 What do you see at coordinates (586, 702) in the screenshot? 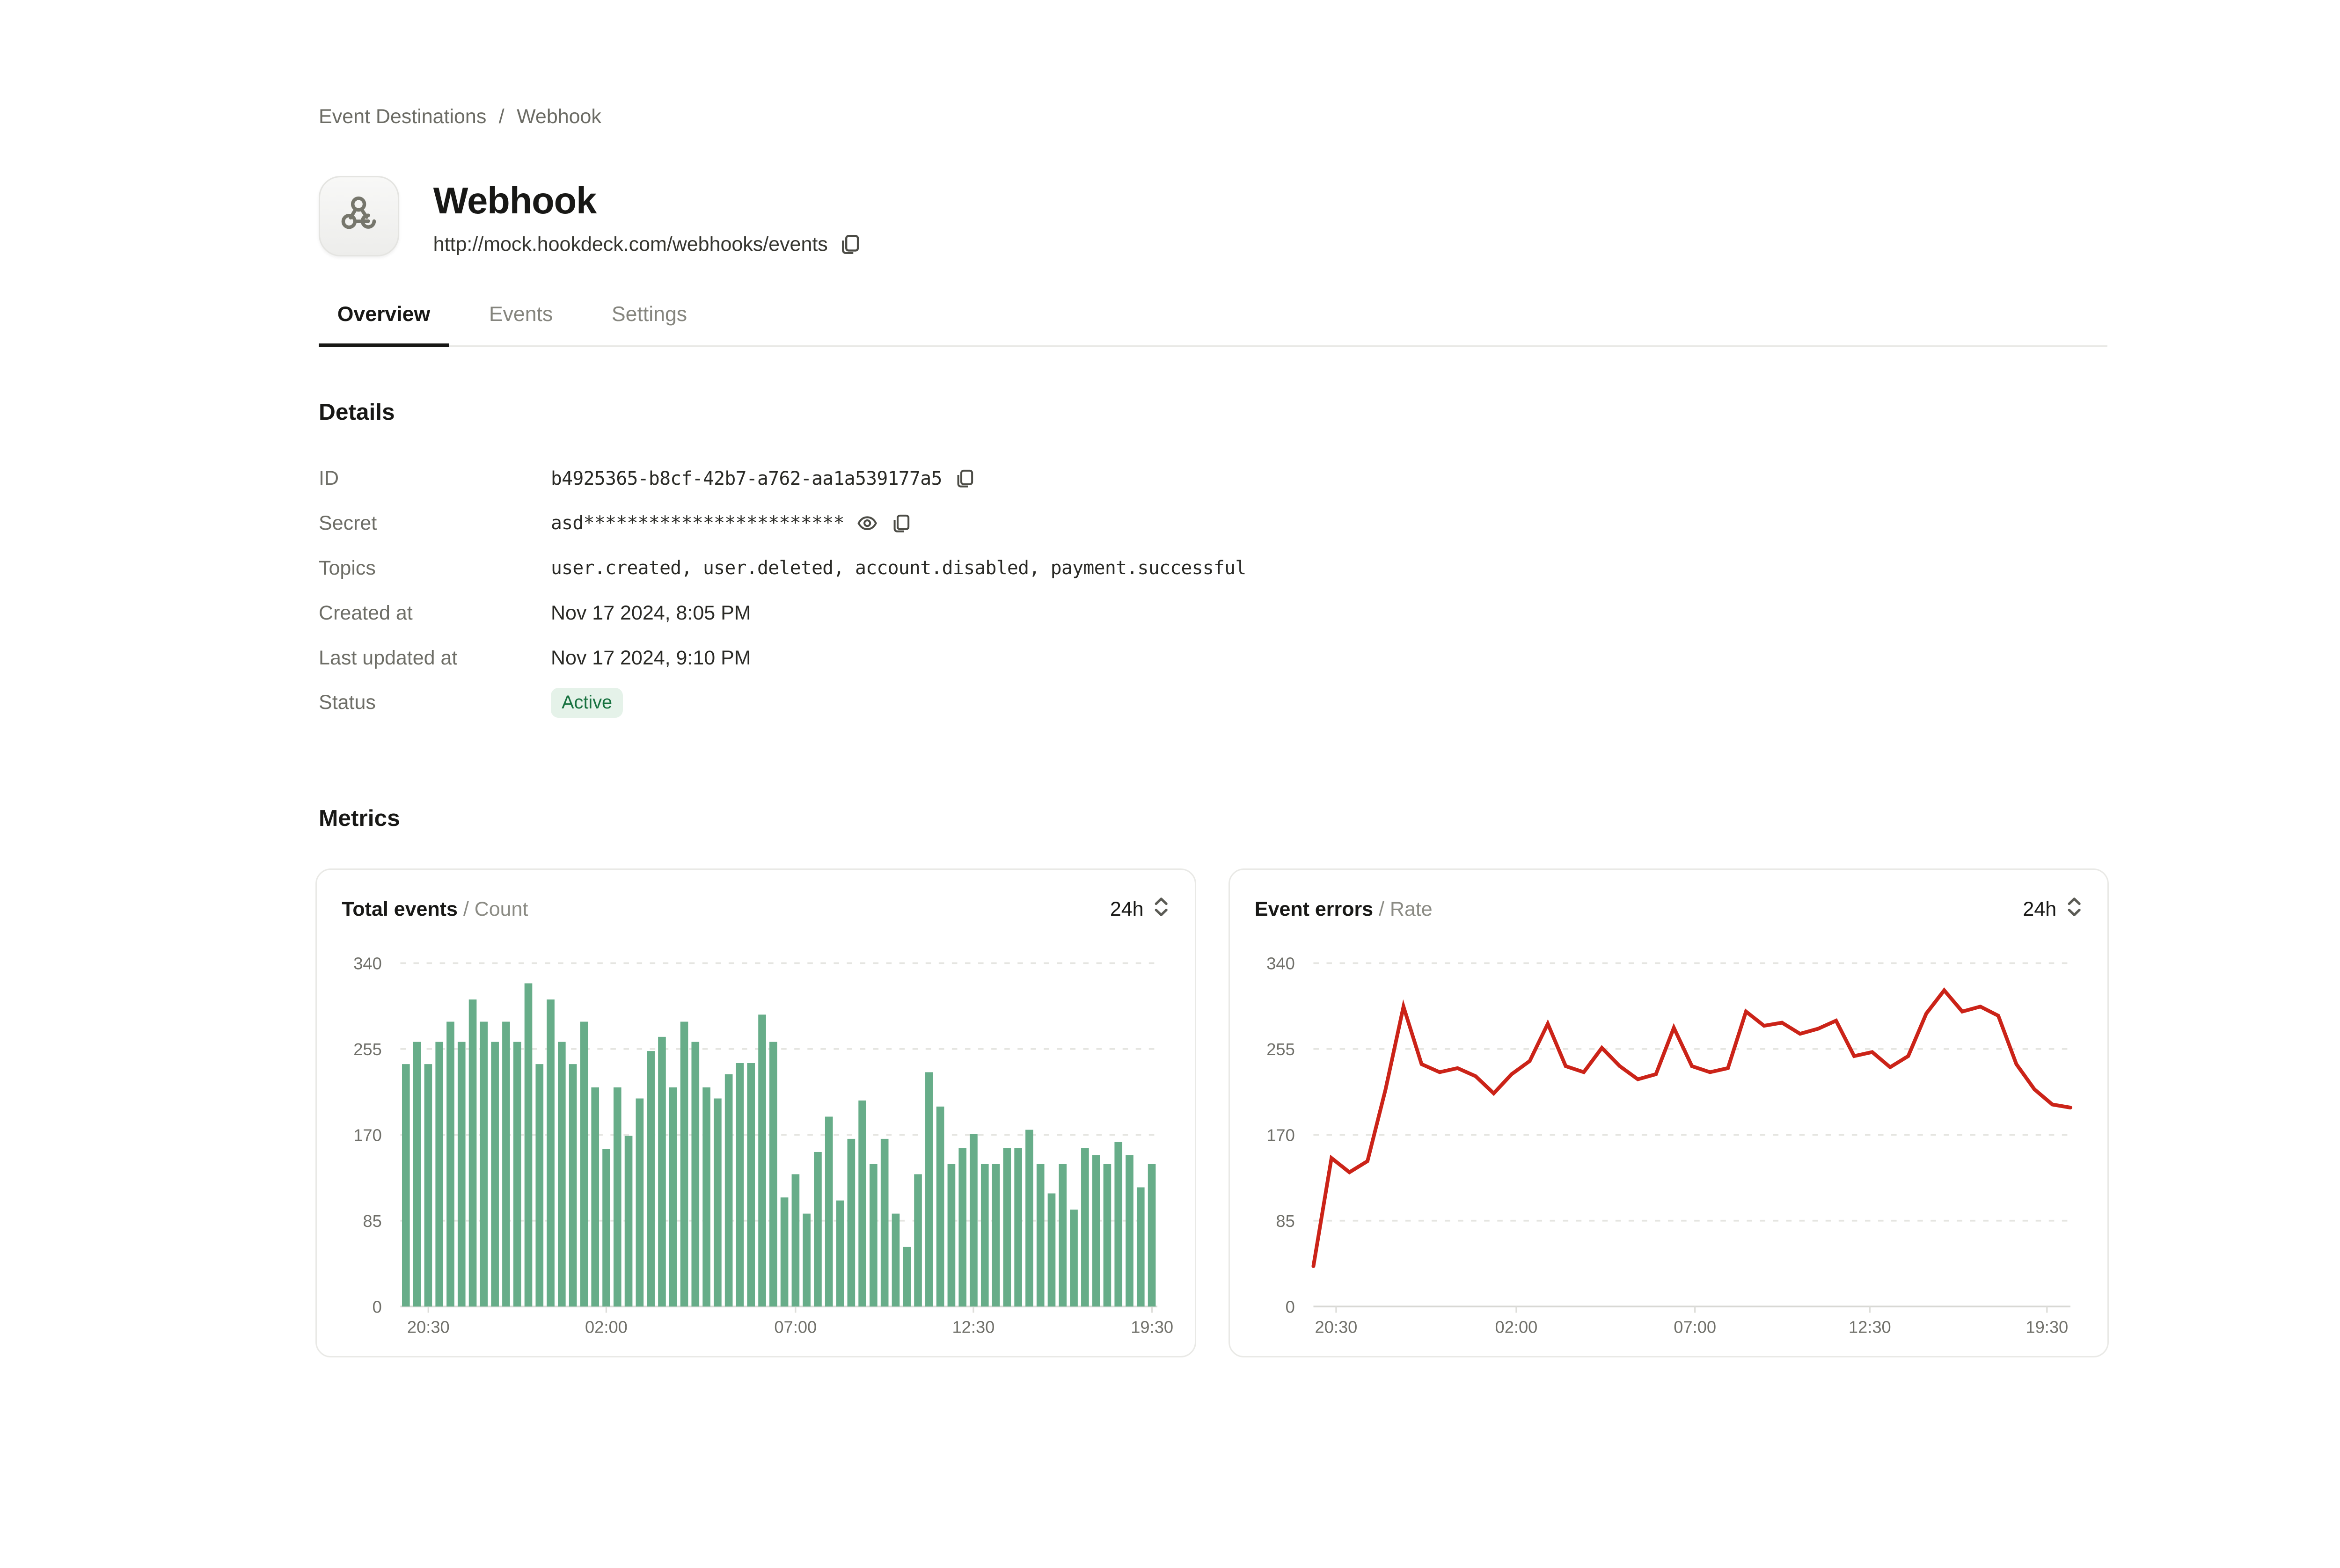
I see `status-badge: Active` at bounding box center [586, 702].